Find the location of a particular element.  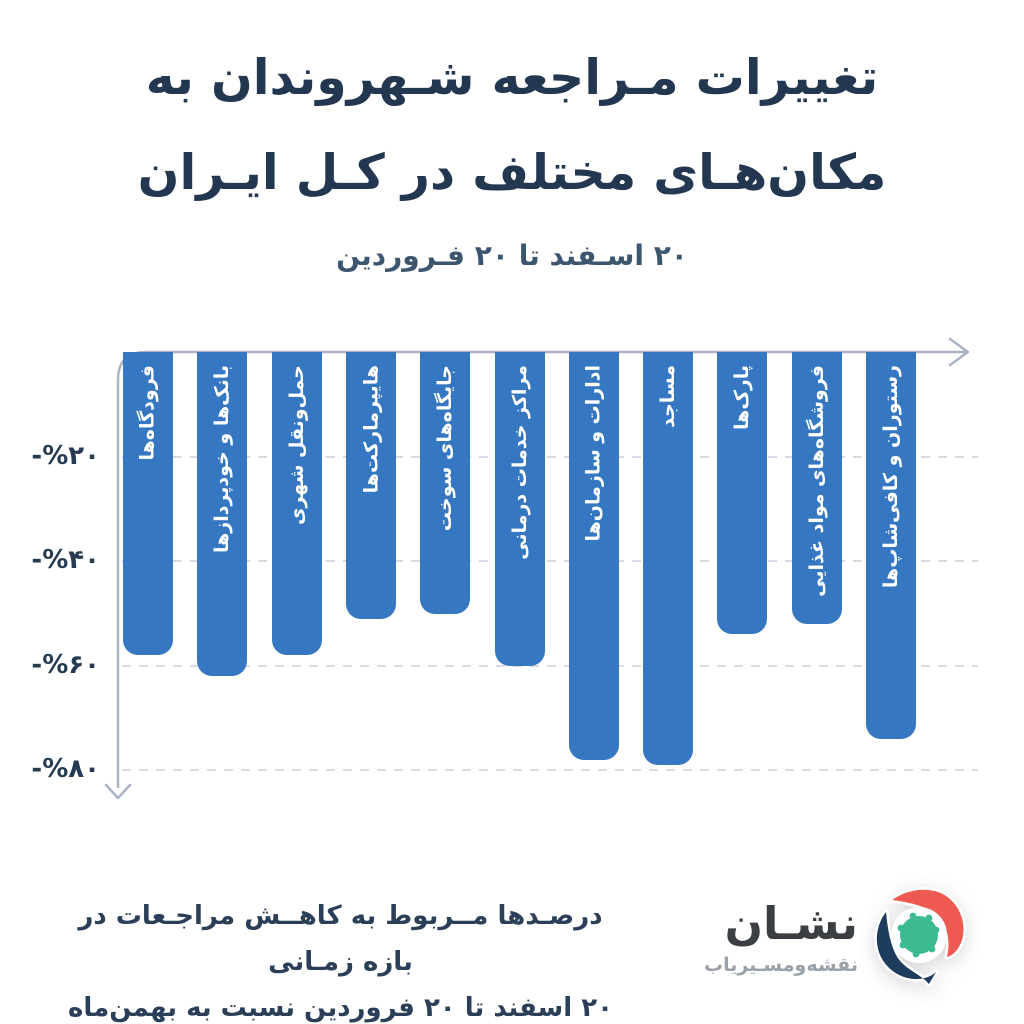

bar-label: مراکز خدمات درمانی is located at coordinates (520, 462).